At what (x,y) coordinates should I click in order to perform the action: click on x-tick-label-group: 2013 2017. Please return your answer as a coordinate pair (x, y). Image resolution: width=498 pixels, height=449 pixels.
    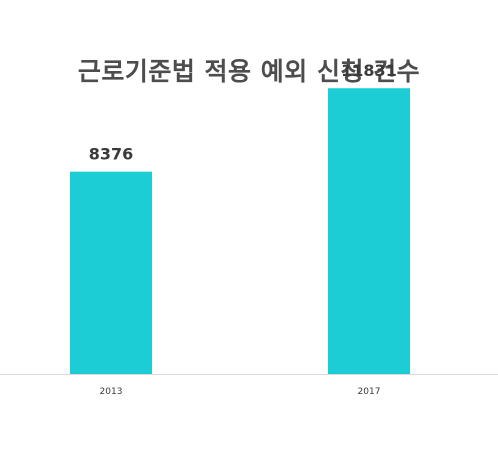
    Looking at the image, I should click on (240, 392).